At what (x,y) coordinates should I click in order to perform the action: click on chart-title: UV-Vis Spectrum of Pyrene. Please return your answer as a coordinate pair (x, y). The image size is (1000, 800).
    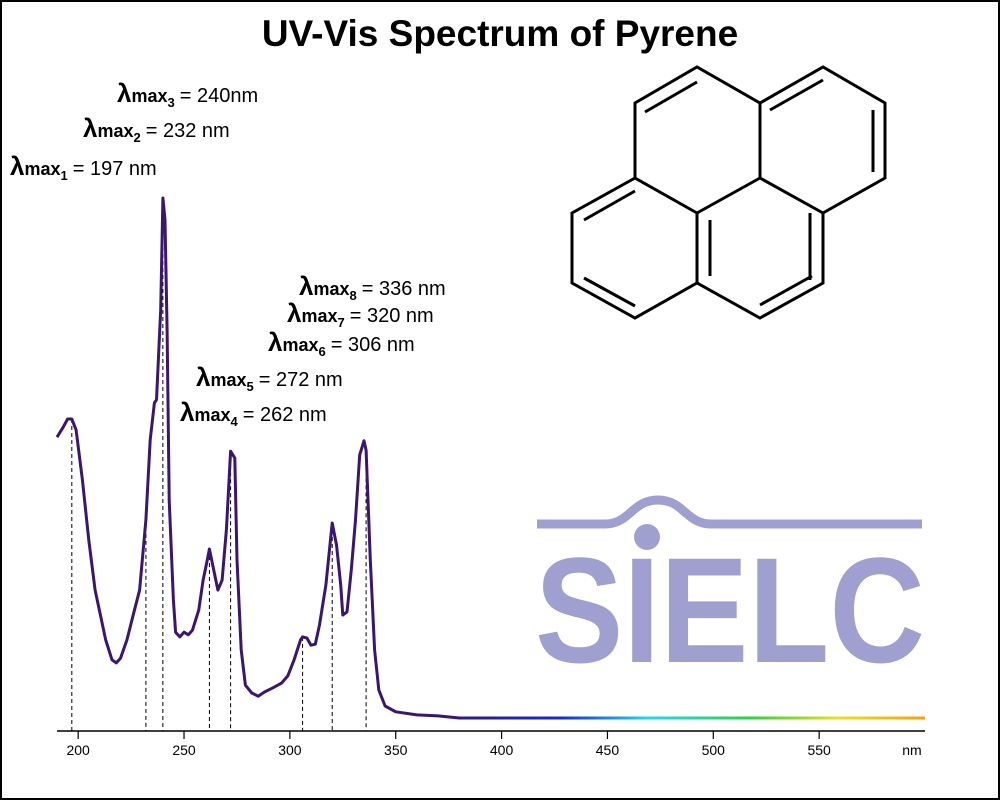
    Looking at the image, I should click on (500, 33).